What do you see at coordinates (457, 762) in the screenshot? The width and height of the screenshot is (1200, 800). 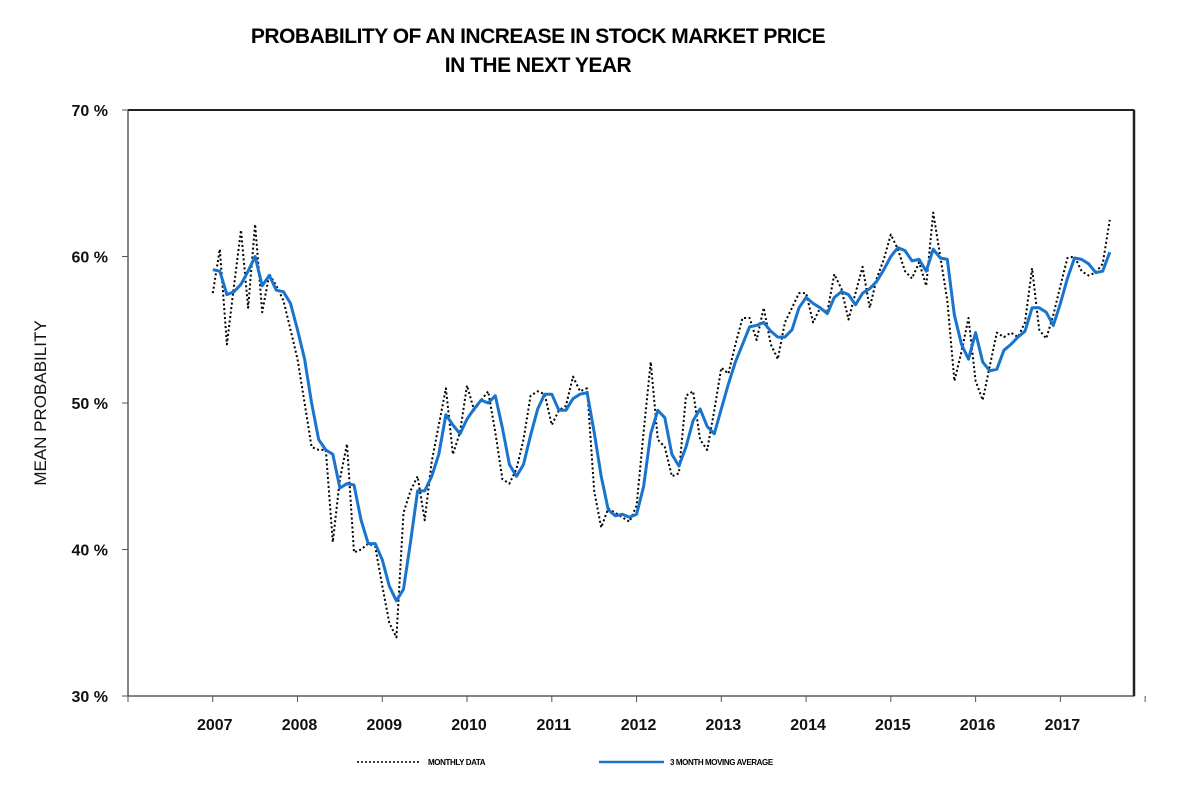 I see `legend-label-monthly-data: MONTHLY DATA` at bounding box center [457, 762].